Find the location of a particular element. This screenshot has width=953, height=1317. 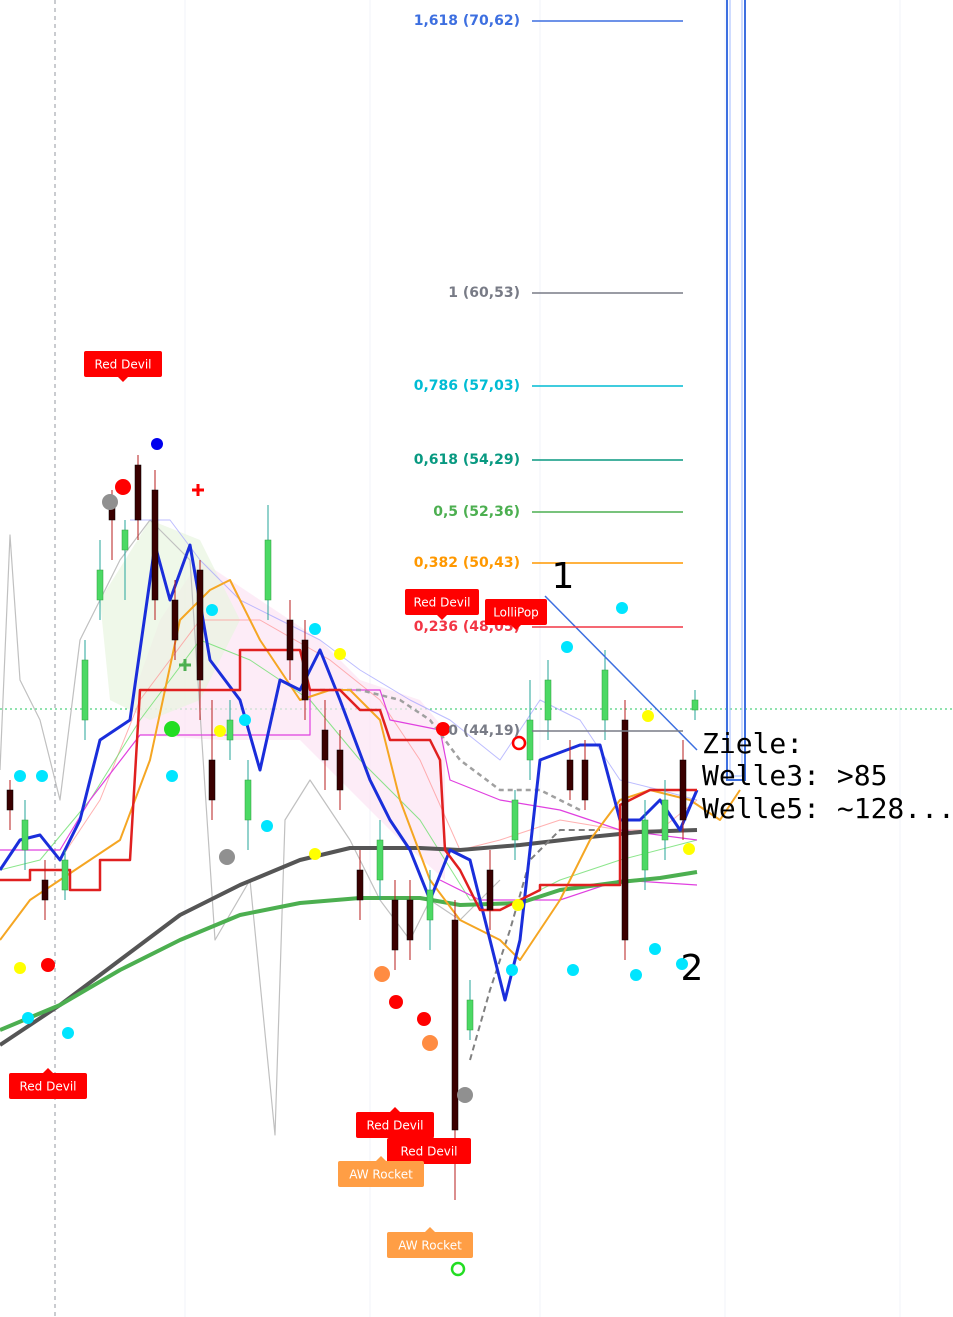

step-line is located at coordinates (348, 780).